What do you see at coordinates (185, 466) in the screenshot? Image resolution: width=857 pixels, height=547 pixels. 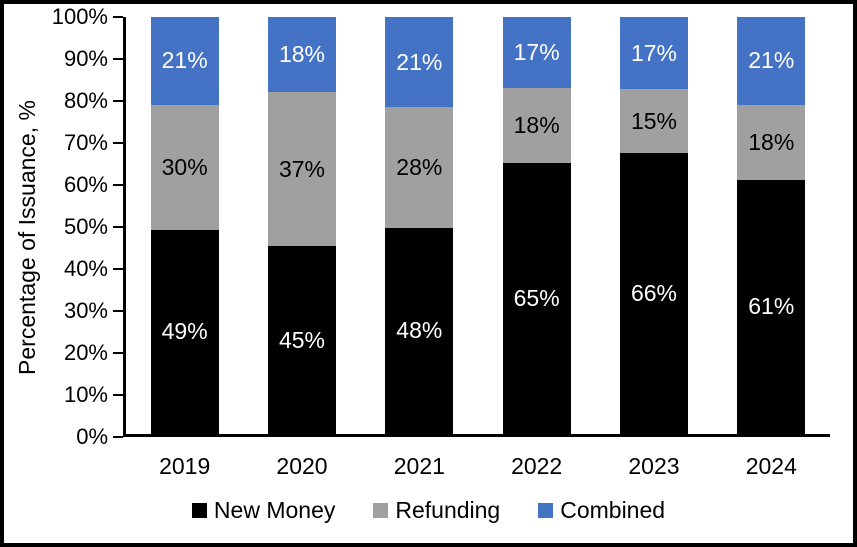 I see `x-axis-label-2019: 2019` at bounding box center [185, 466].